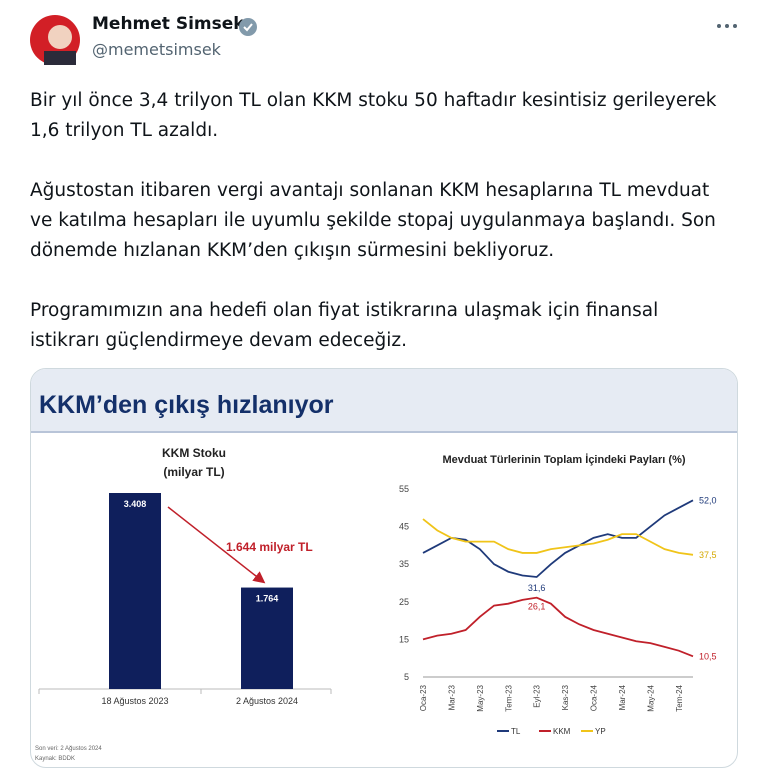  I want to click on data-label: 31,6, so click(537, 588).